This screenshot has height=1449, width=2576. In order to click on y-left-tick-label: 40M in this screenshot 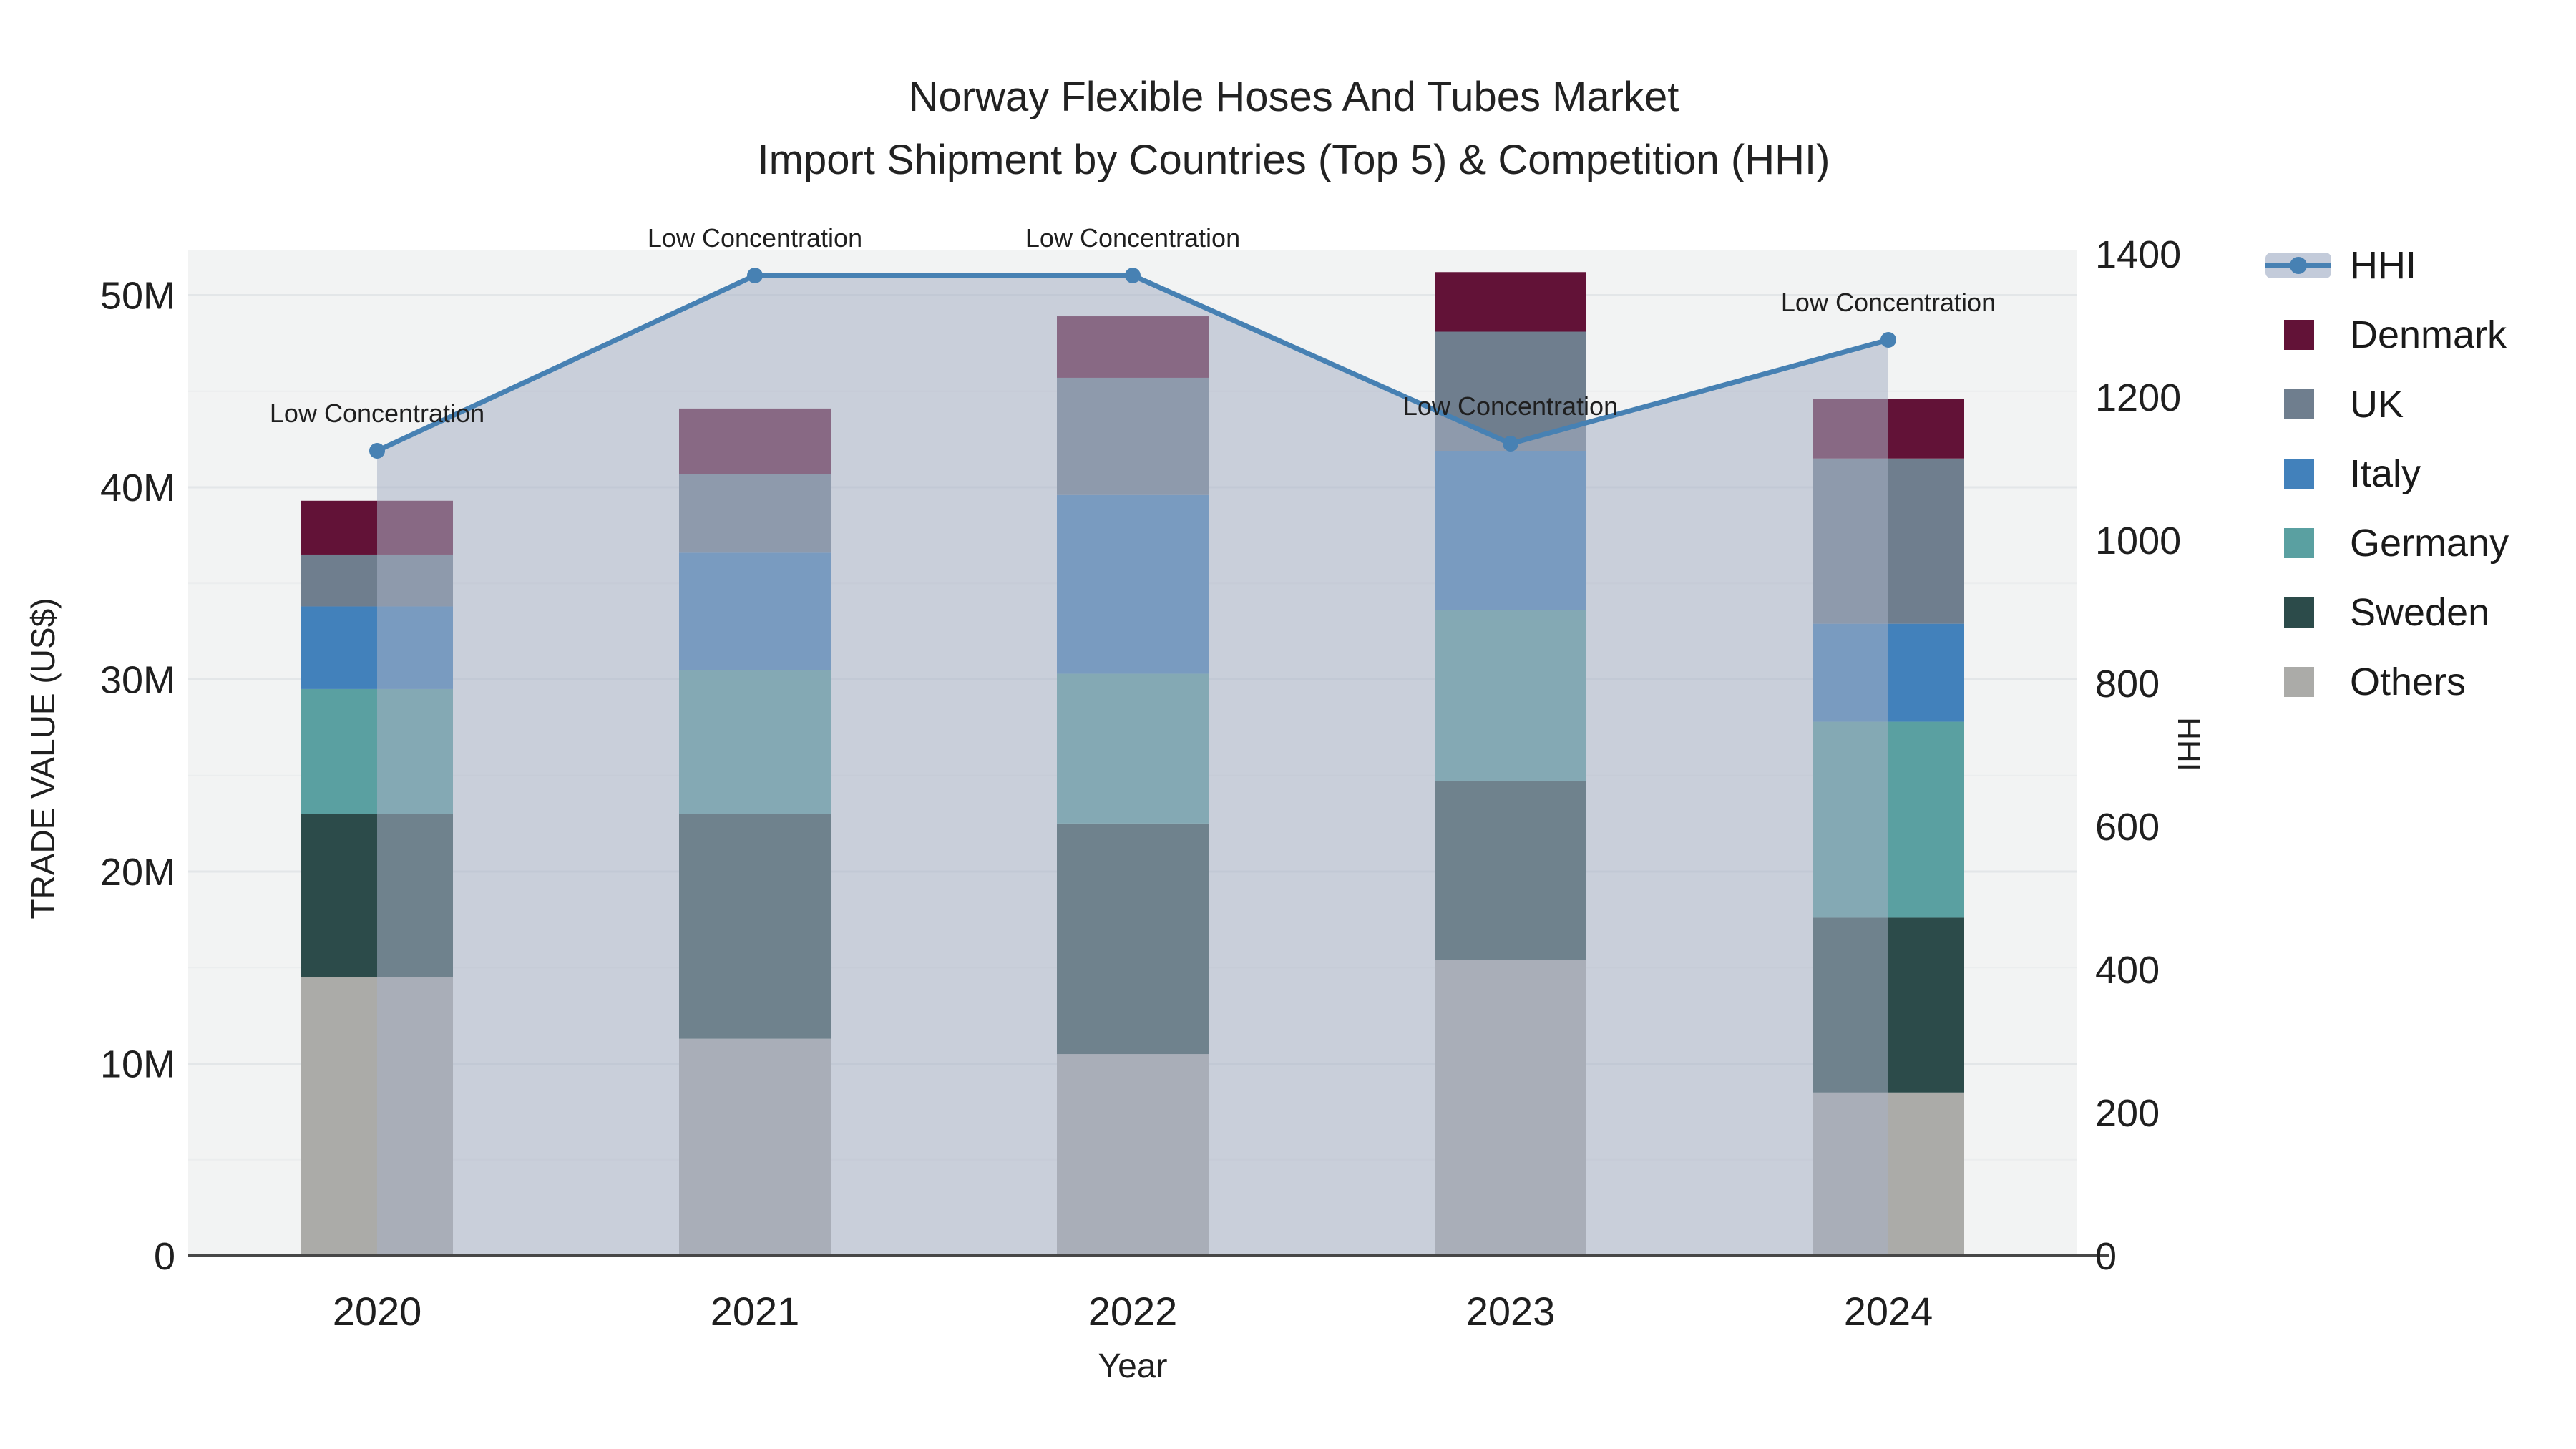, I will do `click(137, 488)`.